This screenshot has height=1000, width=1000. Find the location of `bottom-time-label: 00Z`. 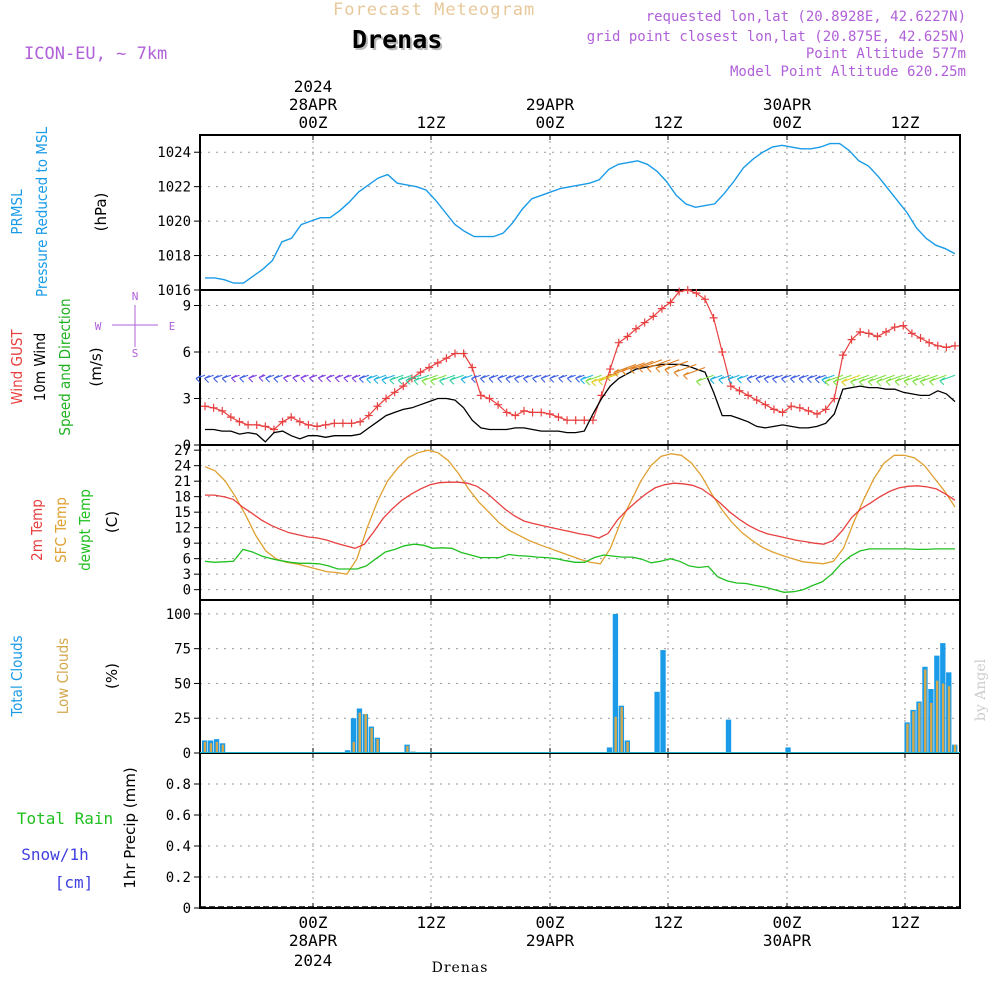

bottom-time-label: 00Z is located at coordinates (550, 922).